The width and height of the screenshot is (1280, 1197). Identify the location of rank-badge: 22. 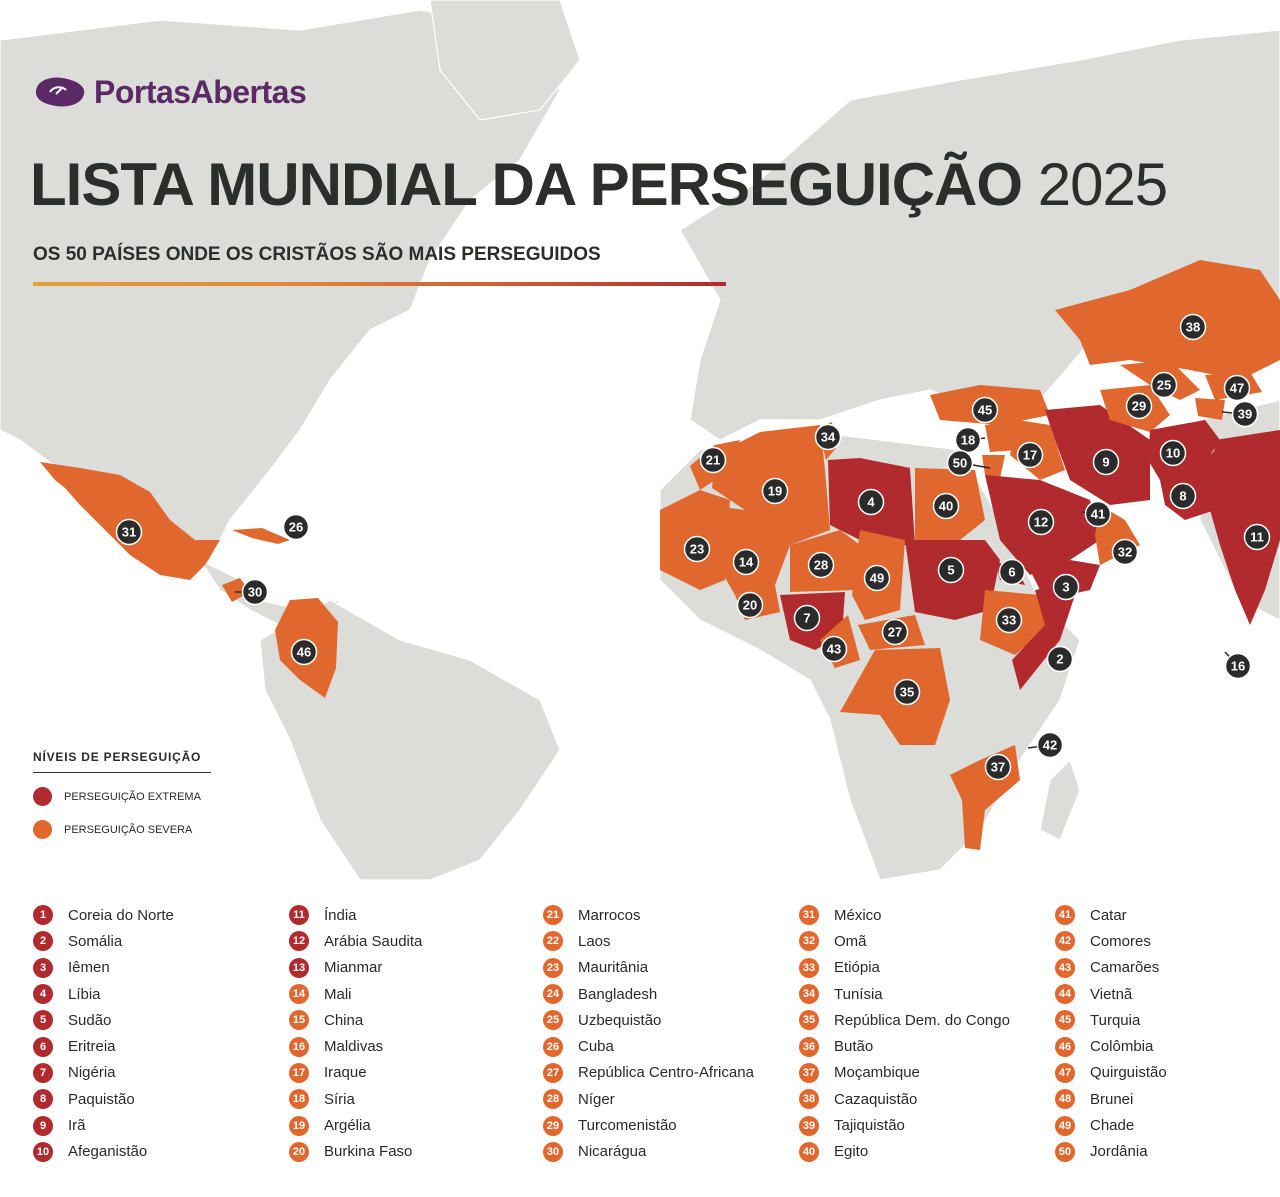
(553, 941).